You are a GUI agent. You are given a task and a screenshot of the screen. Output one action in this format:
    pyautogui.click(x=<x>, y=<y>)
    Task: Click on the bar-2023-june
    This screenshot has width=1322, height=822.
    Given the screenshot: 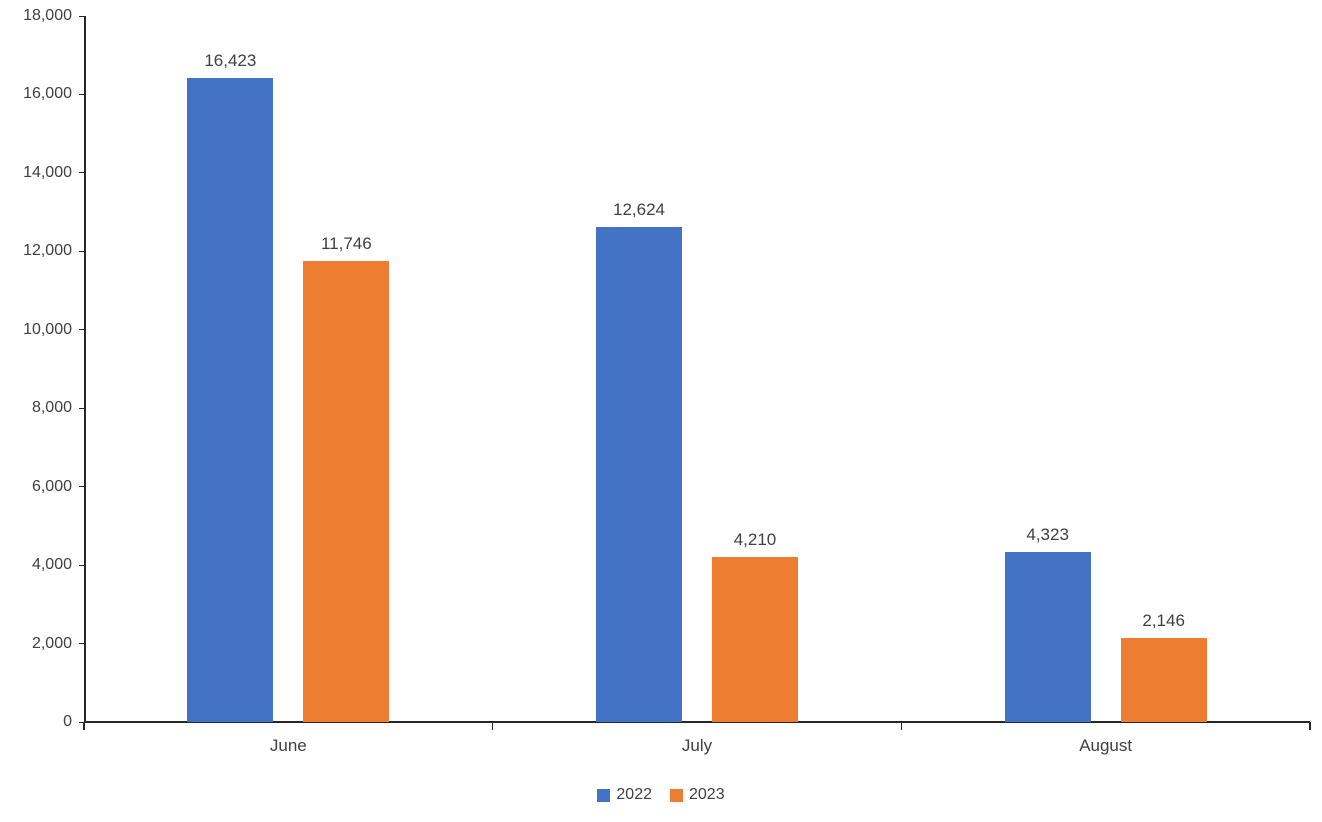 What is the action you would take?
    pyautogui.click(x=346, y=491)
    